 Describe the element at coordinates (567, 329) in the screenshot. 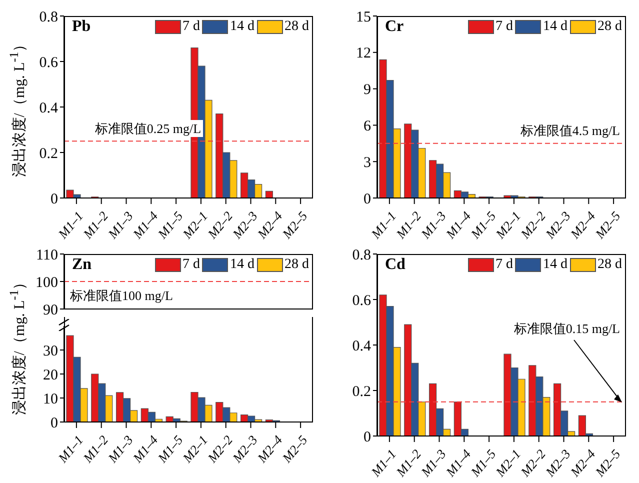

I see `ref-line-label: 标准限值0.15 mg/L` at that location.